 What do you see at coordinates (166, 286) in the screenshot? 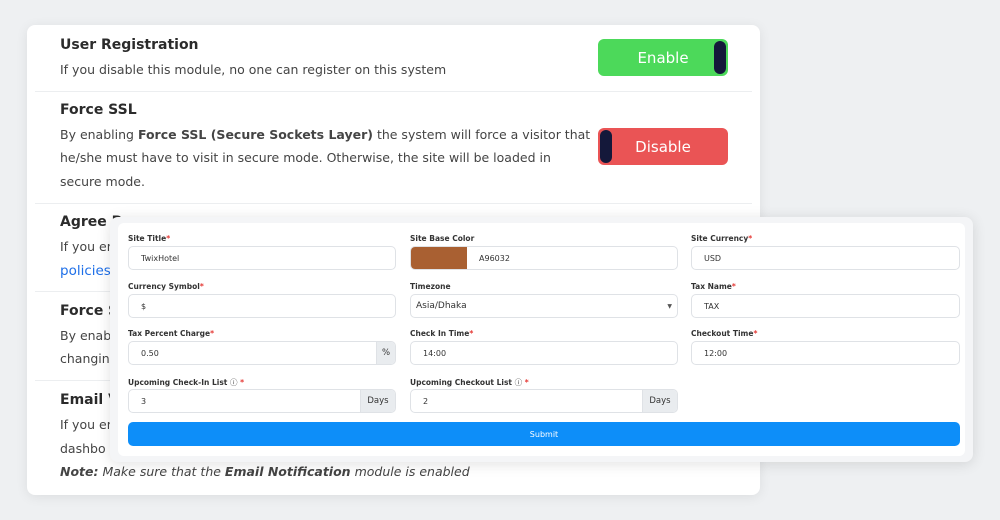
I see `currency-symbol-label: Currency Symbol*` at bounding box center [166, 286].